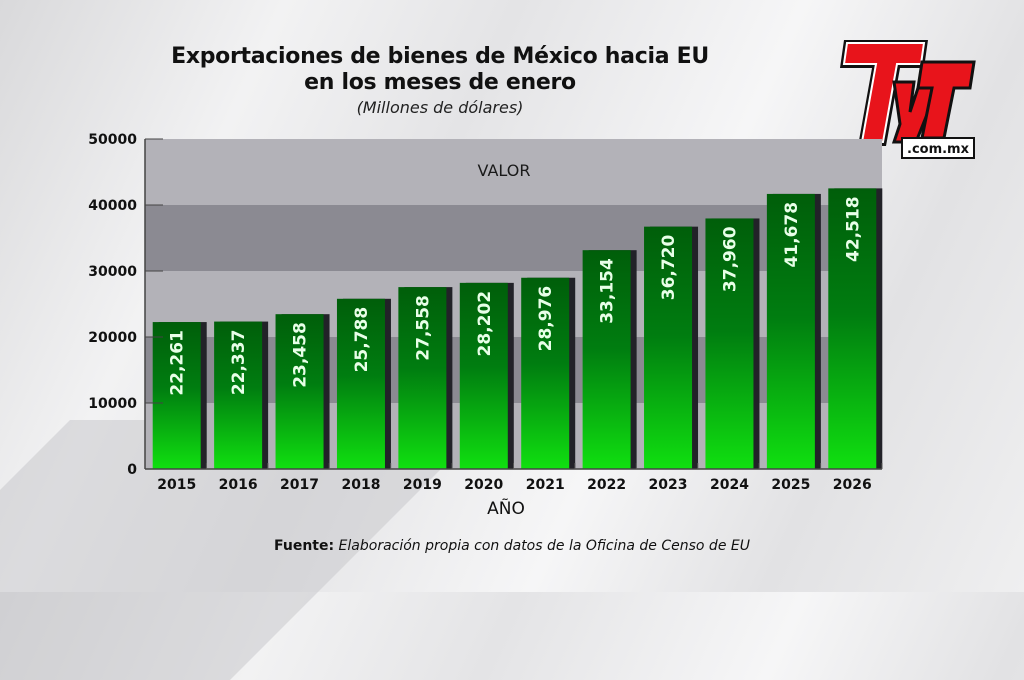 The height and width of the screenshot is (680, 1024). What do you see at coordinates (440, 82) in the screenshot?
I see `title-line-2: en los meses de enero` at bounding box center [440, 82].